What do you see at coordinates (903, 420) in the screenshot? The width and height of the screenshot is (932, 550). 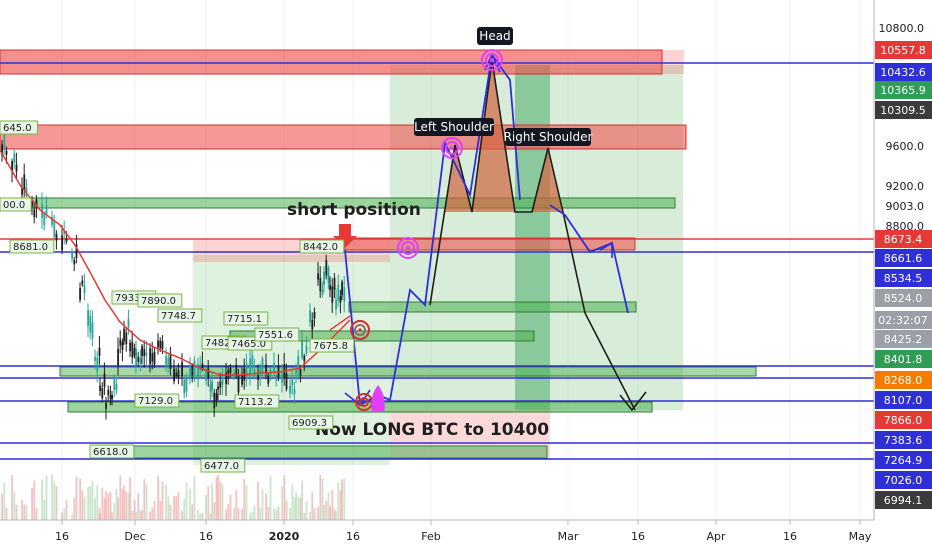 I see `price-badge: 7866.0` at bounding box center [903, 420].